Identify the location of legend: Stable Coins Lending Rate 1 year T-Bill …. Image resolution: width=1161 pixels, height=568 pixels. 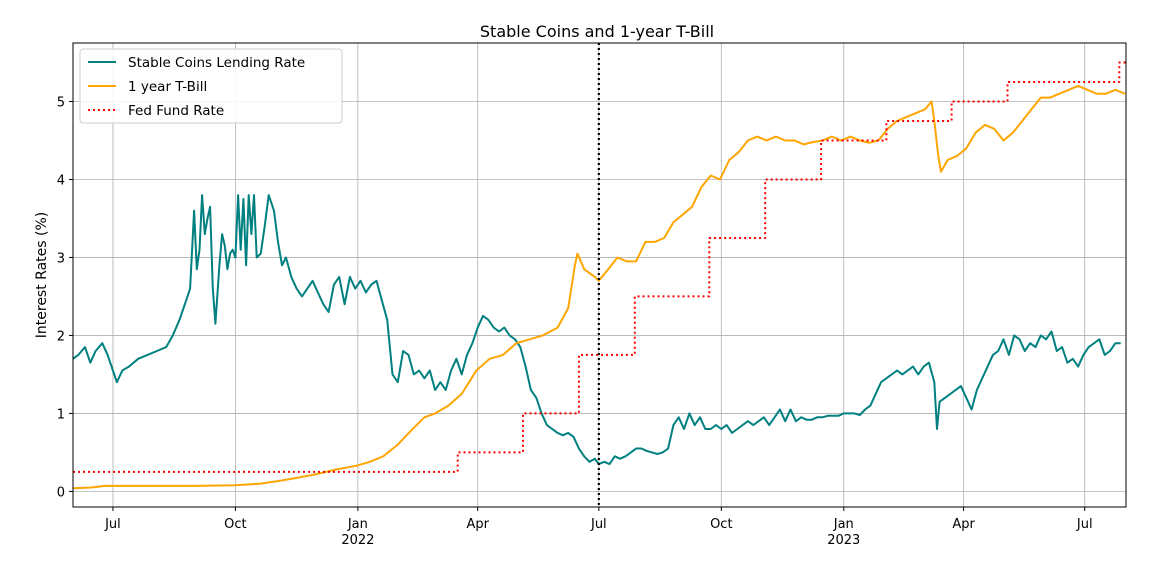
(211, 86).